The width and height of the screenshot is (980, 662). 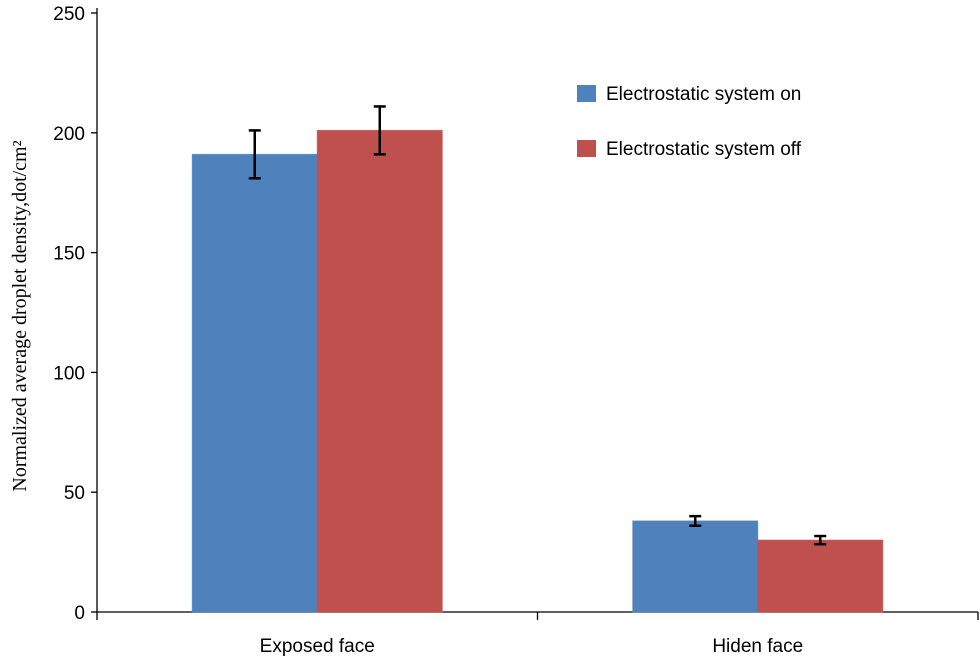 What do you see at coordinates (79, 613) in the screenshot?
I see `y-tick-label: 0` at bounding box center [79, 613].